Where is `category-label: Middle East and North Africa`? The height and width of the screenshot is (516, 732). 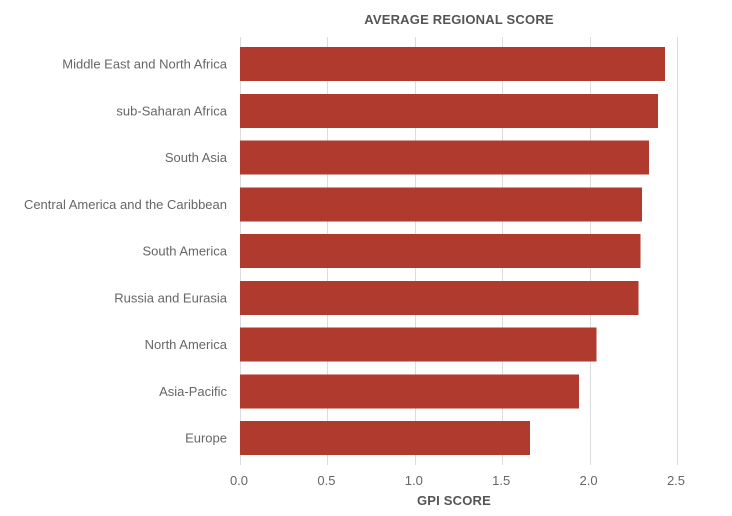 category-label: Middle East and North Africa is located at coordinates (145, 64).